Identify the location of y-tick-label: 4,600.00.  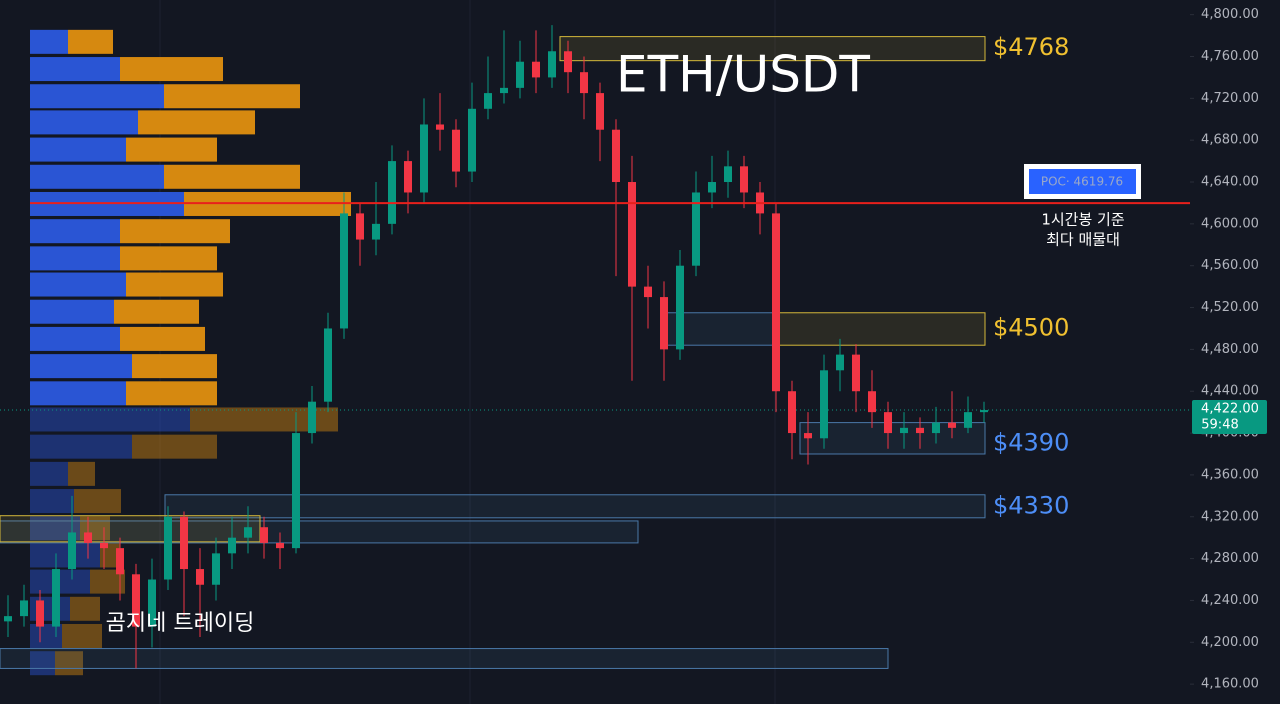
(1230, 223).